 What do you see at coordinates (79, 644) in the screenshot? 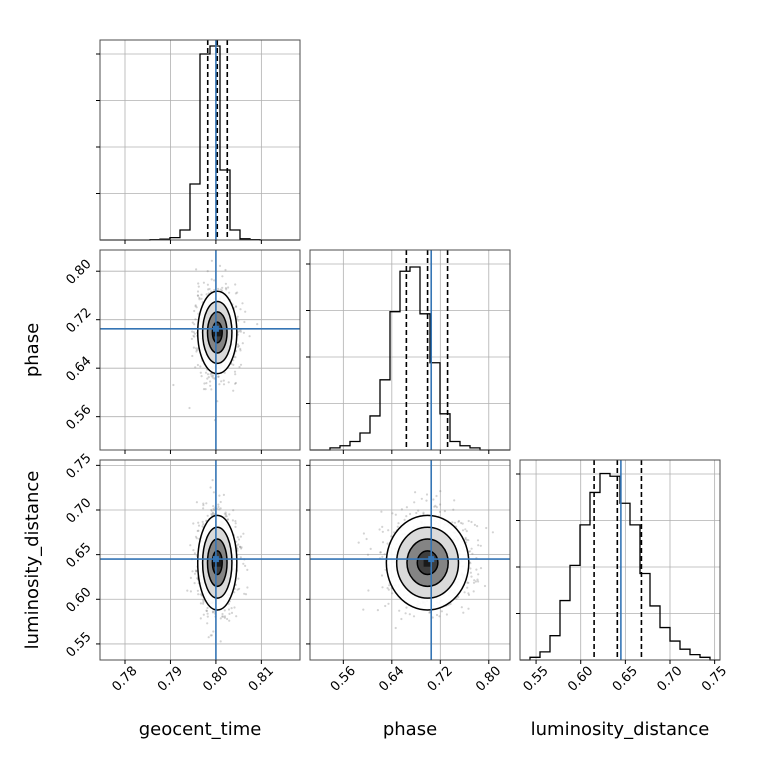
I see `ytick-label-luminosity_distance-0: 0.55` at bounding box center [79, 644].